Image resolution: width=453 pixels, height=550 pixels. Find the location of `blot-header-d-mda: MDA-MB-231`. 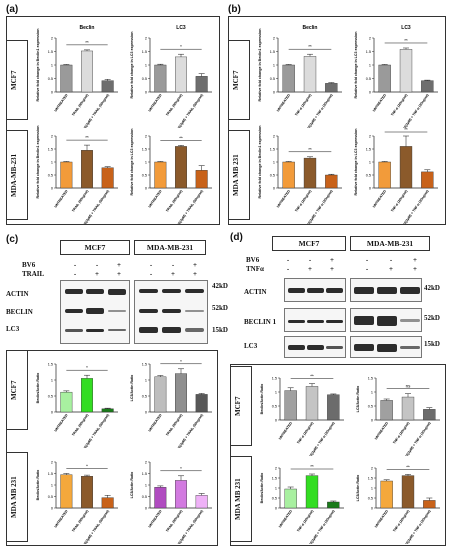

blot-header-d-mda: MDA-MB-231 is located at coordinates (390, 243).